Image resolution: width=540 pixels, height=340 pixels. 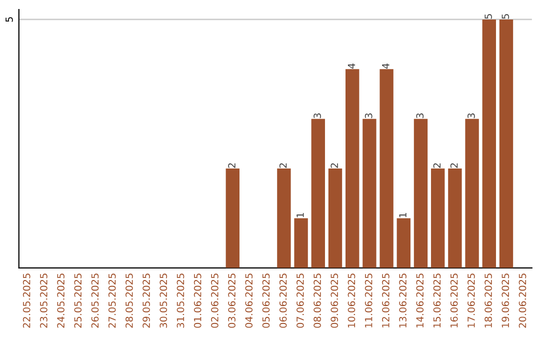 What do you see at coordinates (266, 301) in the screenshot?
I see `x-tick-label: 05.06.2025` at bounding box center [266, 301].